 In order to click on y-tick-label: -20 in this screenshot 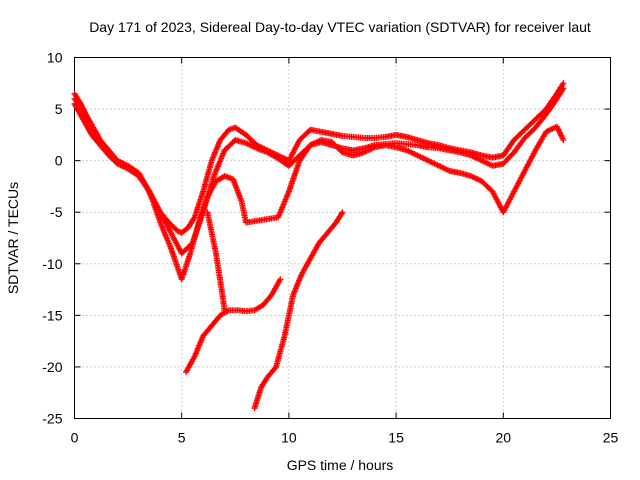, I will do `click(52, 367)`.